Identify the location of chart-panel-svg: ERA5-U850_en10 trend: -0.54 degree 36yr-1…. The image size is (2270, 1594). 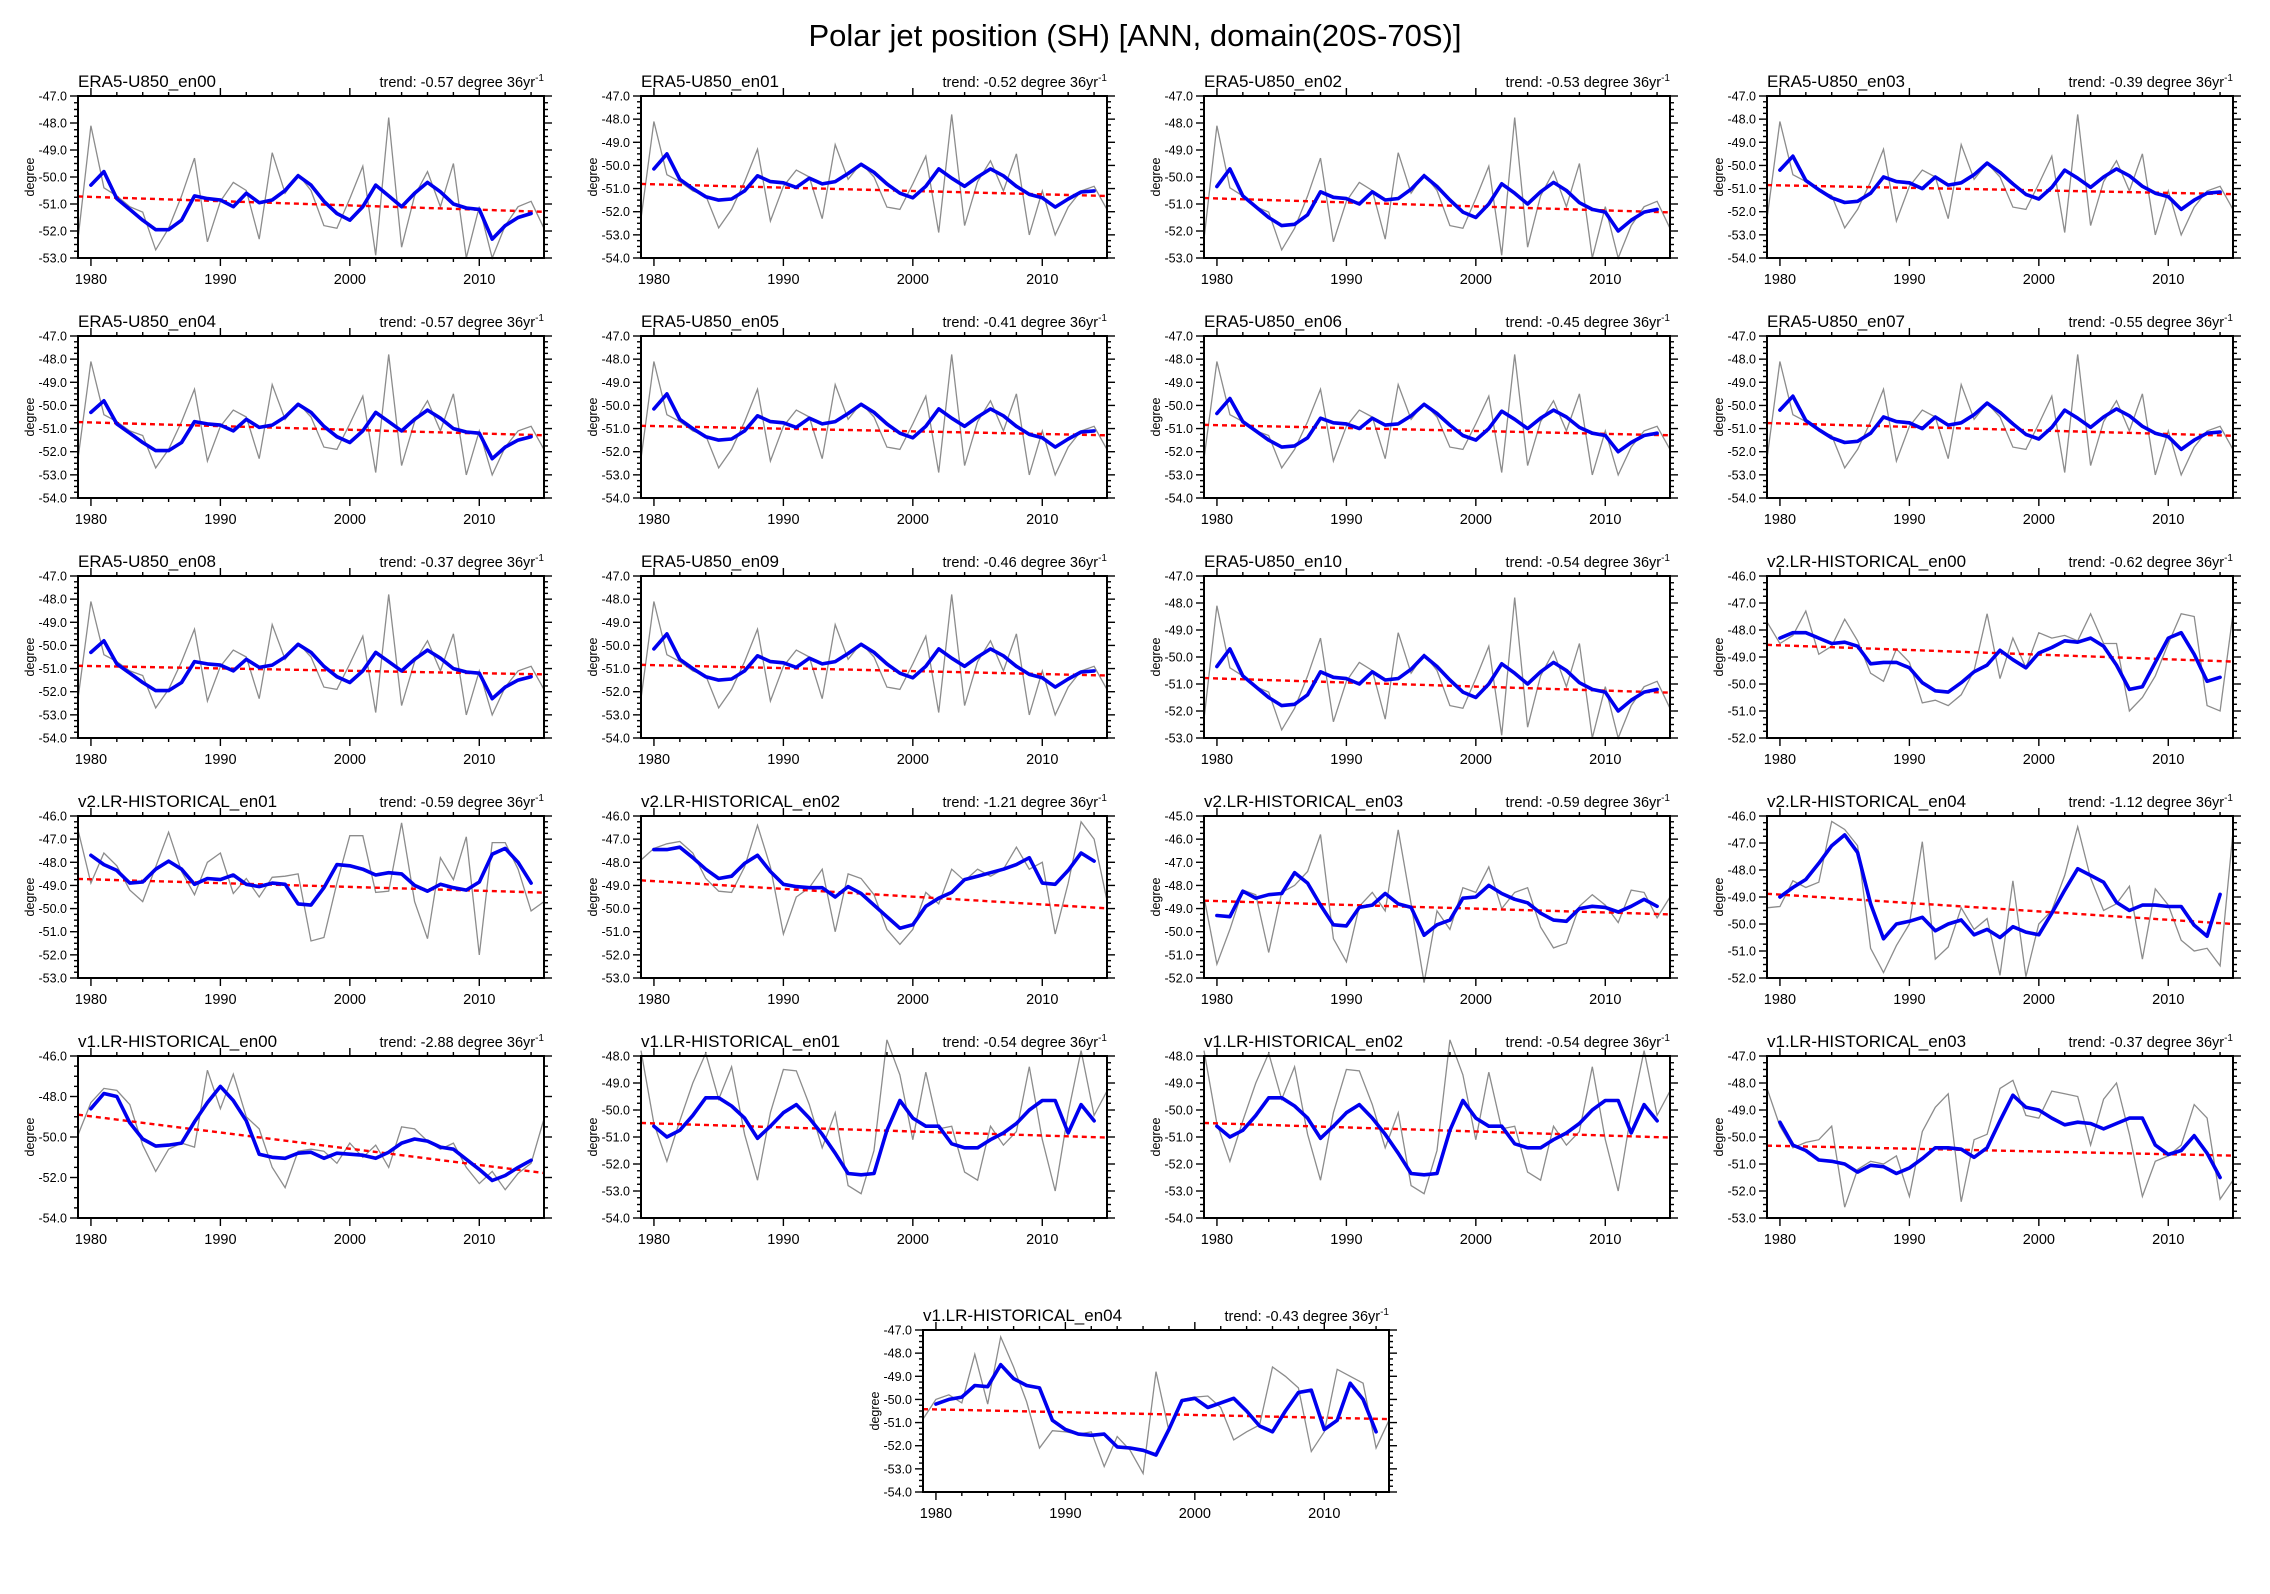
(1413, 660).